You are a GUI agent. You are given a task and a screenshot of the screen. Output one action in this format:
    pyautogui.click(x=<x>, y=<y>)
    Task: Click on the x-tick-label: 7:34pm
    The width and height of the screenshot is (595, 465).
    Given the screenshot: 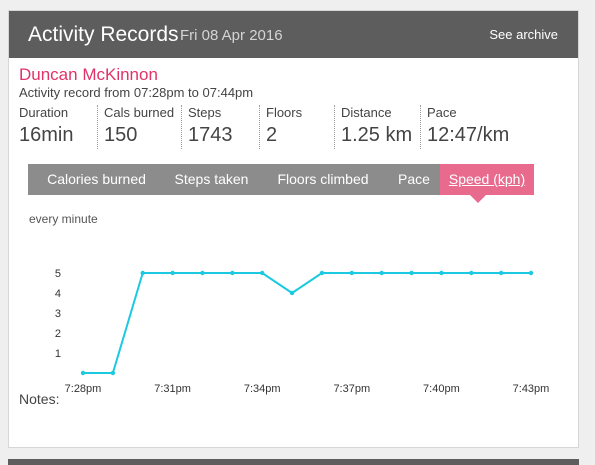 What is the action you would take?
    pyautogui.click(x=262, y=389)
    